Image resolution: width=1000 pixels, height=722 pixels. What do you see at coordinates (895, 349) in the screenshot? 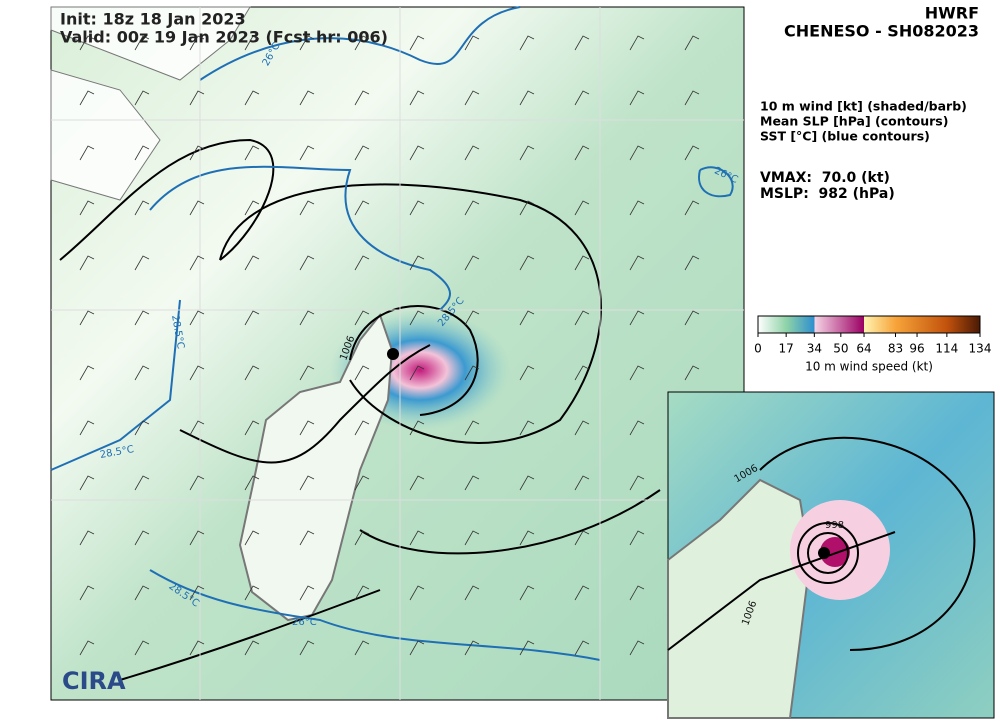
I see `colorbar-tick-label: 83` at bounding box center [895, 349].